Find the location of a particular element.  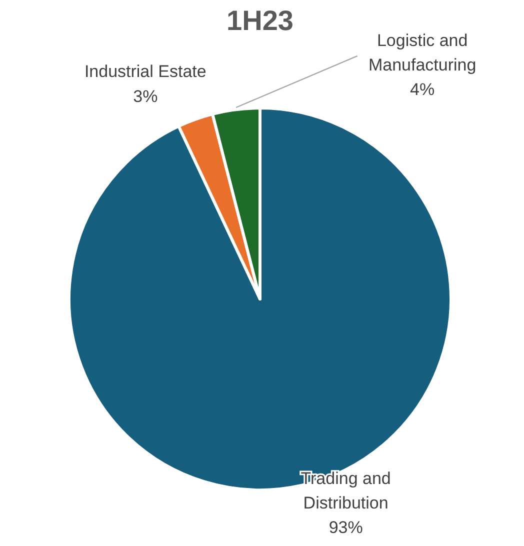

slice-label: Logistic and Manufacturing is located at coordinates (422, 52).